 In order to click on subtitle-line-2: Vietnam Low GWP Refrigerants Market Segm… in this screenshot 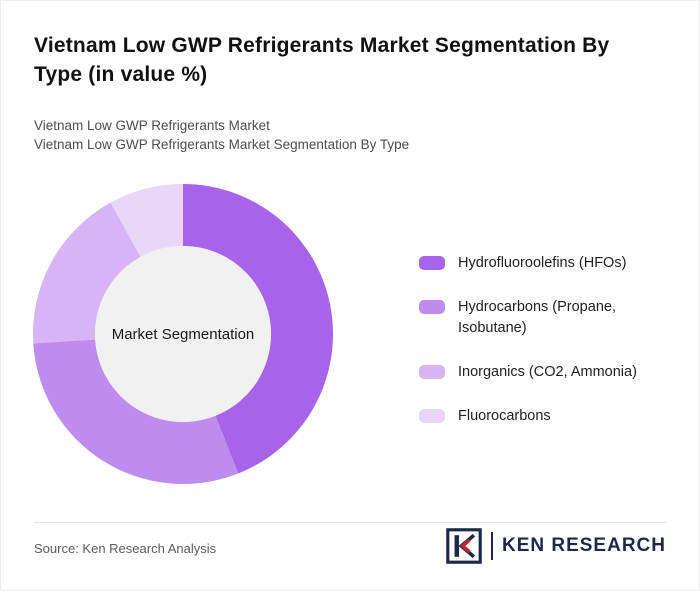, I will do `click(222, 144)`.